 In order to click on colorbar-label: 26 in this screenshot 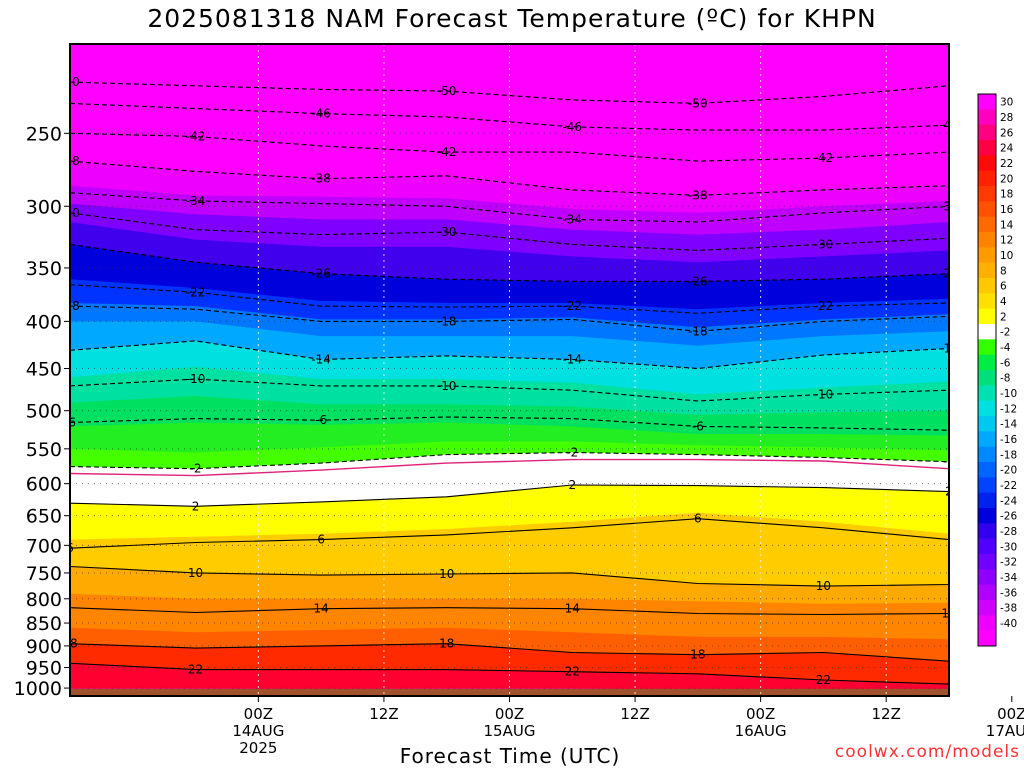, I will do `click(1007, 133)`.